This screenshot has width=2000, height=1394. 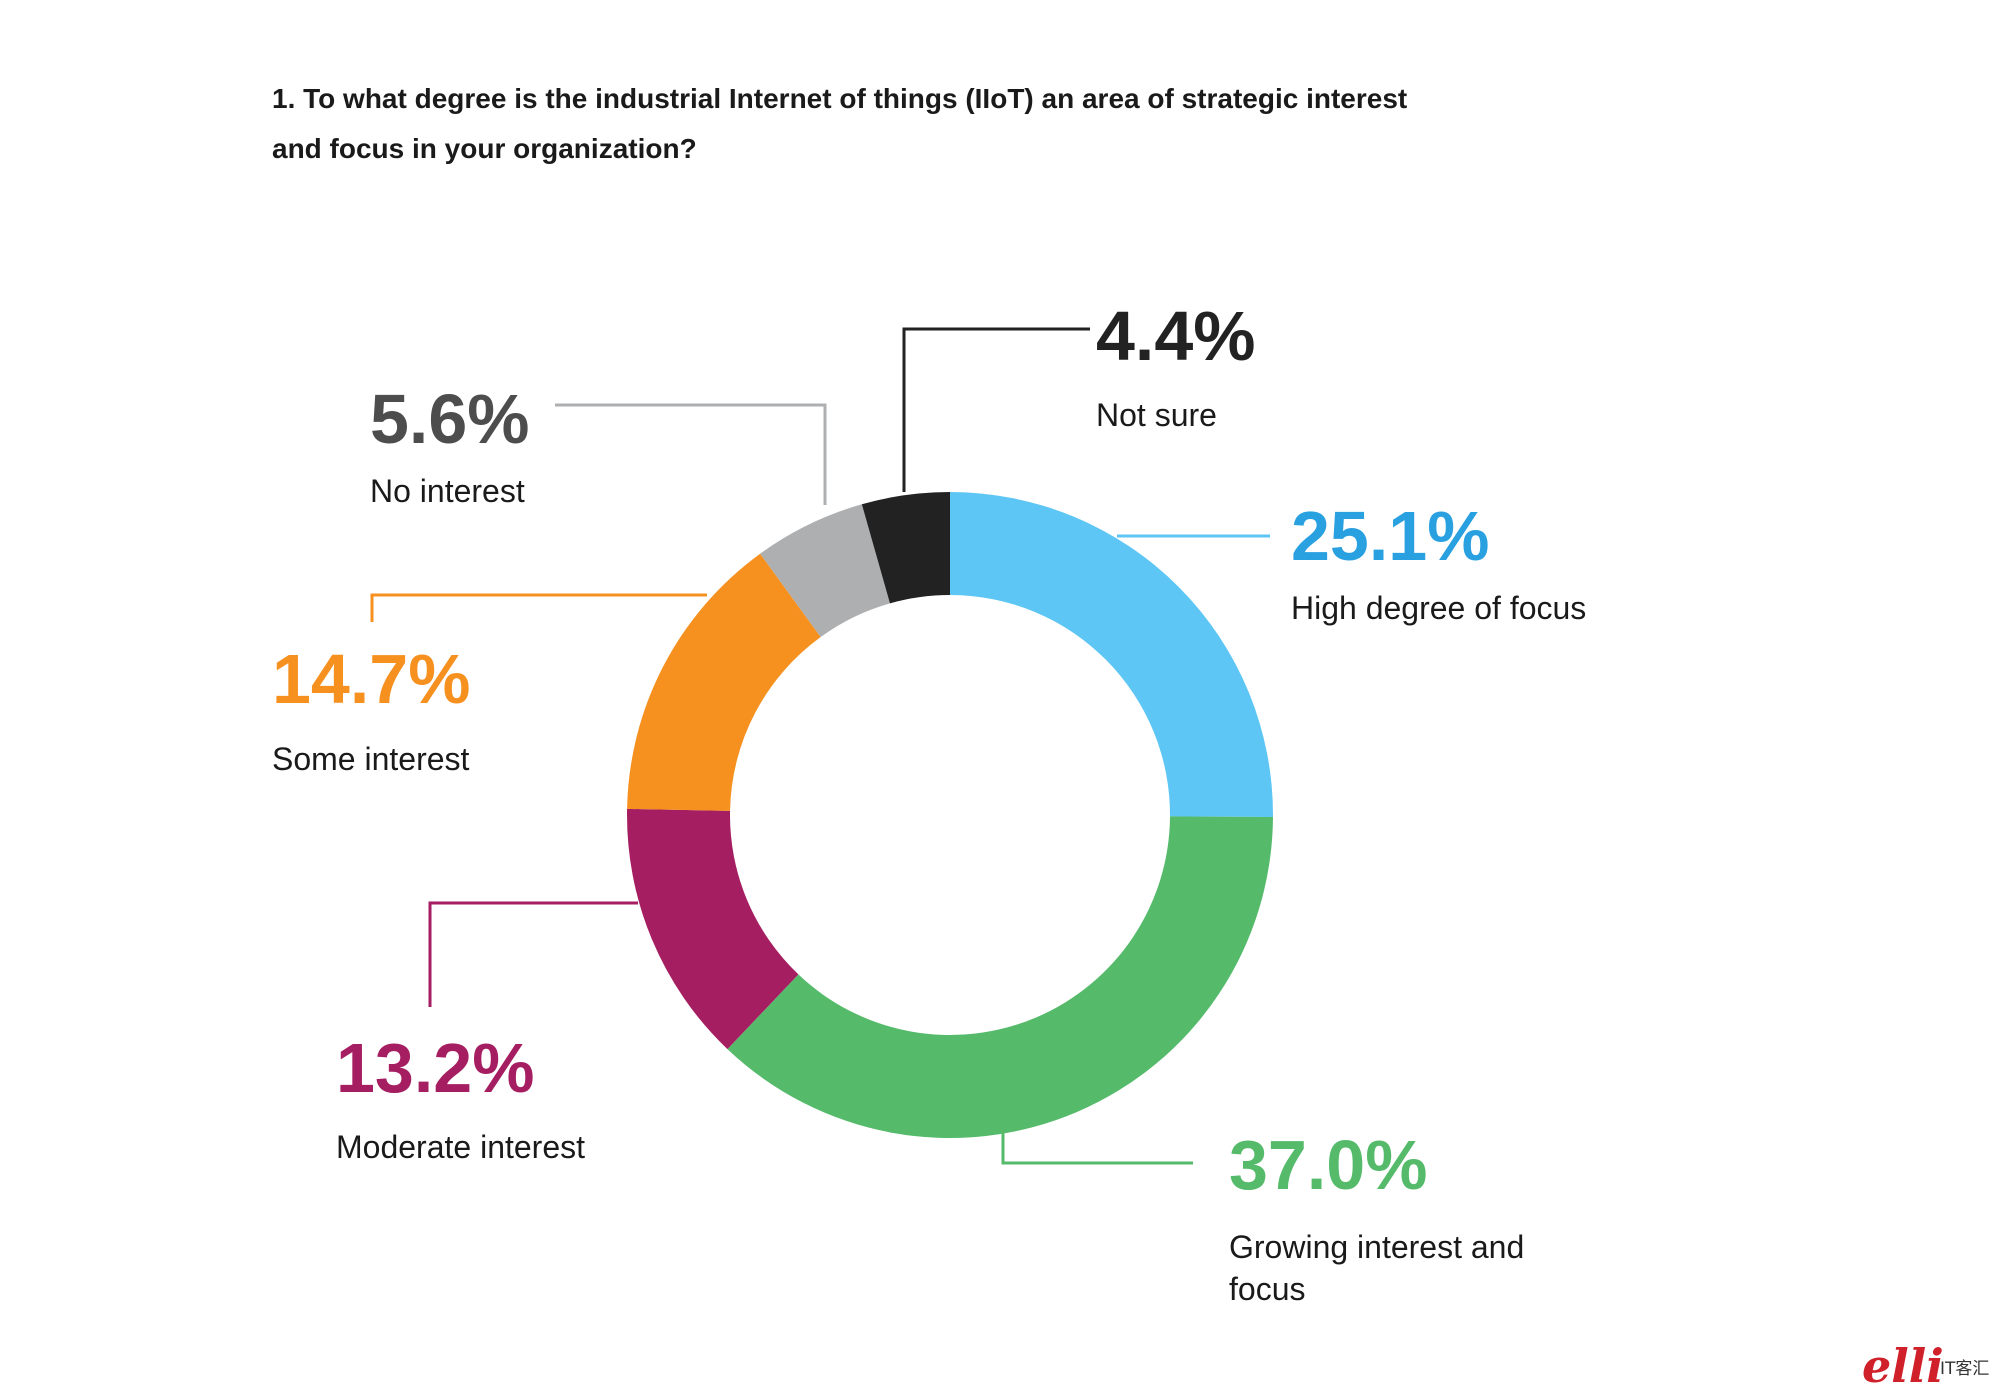 I want to click on leader-line-some-interest, so click(x=538, y=607).